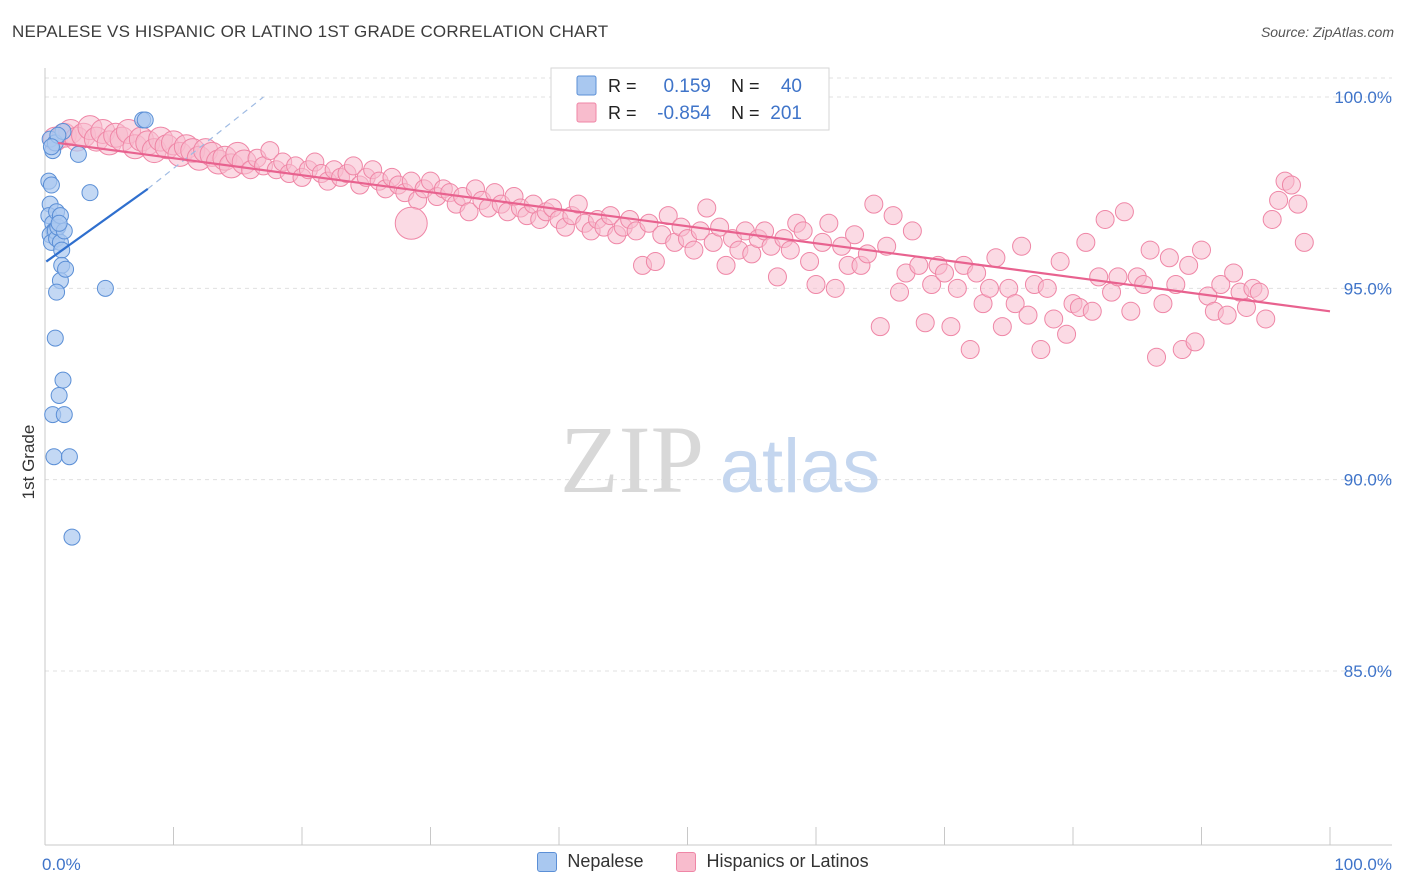  I want to click on stats-legend: R = 0.159 N = 40 R = -0.854 N = 201, so click(690, 99).